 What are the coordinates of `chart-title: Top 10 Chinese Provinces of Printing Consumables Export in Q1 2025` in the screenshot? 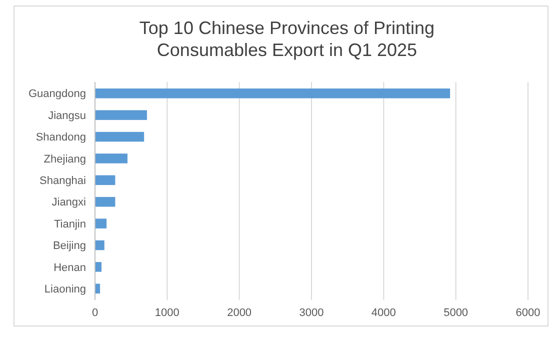 It's located at (287, 39).